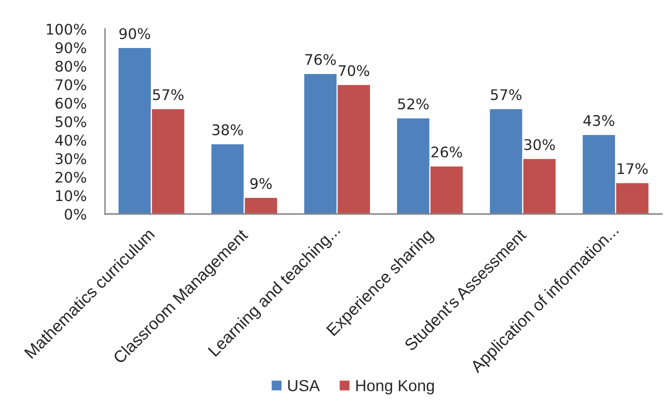 This screenshot has height=401, width=671. Describe the element at coordinates (413, 104) in the screenshot. I see `data-label: 52%` at that location.